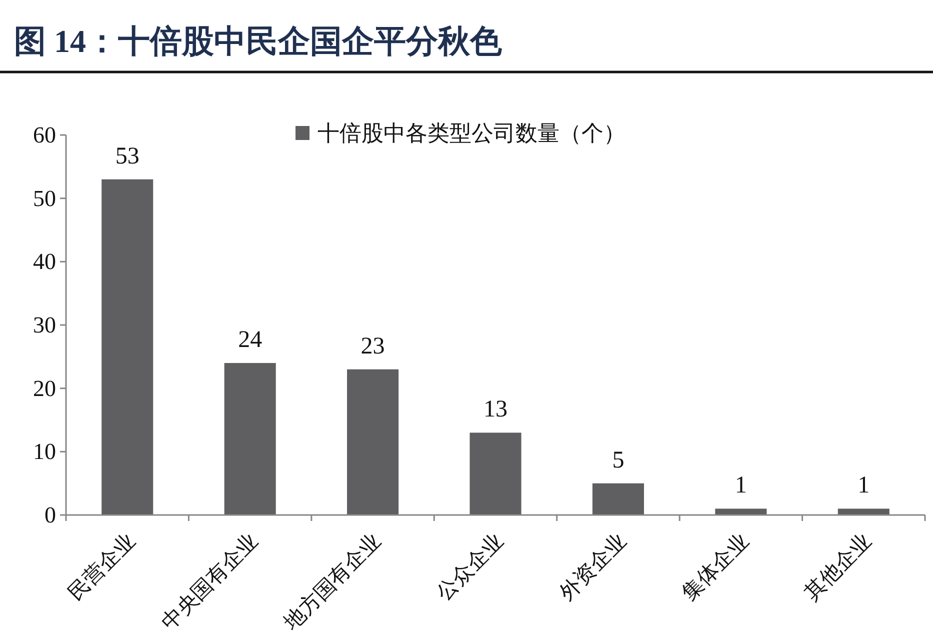  What do you see at coordinates (496, 409) in the screenshot?
I see `data-label: 13` at bounding box center [496, 409].